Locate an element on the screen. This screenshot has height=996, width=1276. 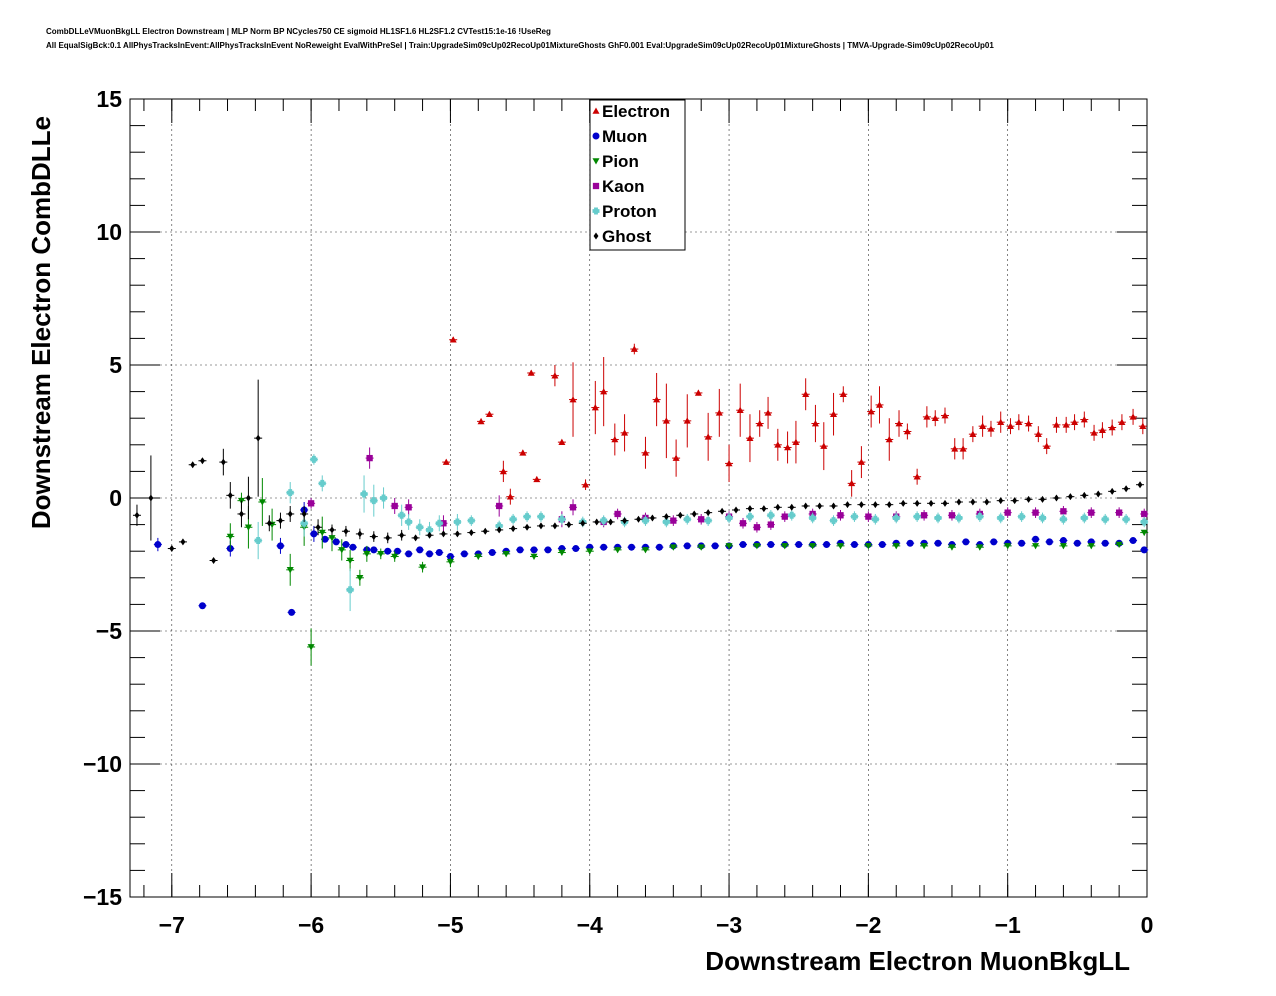
legend-item-kaon: Kaon is located at coordinates (618, 186).